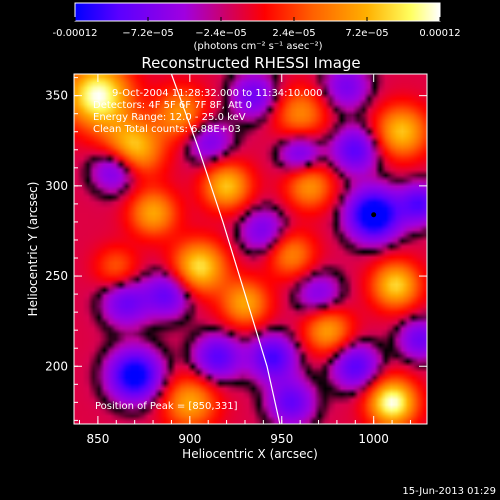 This screenshot has height=500, width=500. Describe the element at coordinates (221, 33) in the screenshot. I see `colorbar-tick-label: −2.4e−05` at that location.